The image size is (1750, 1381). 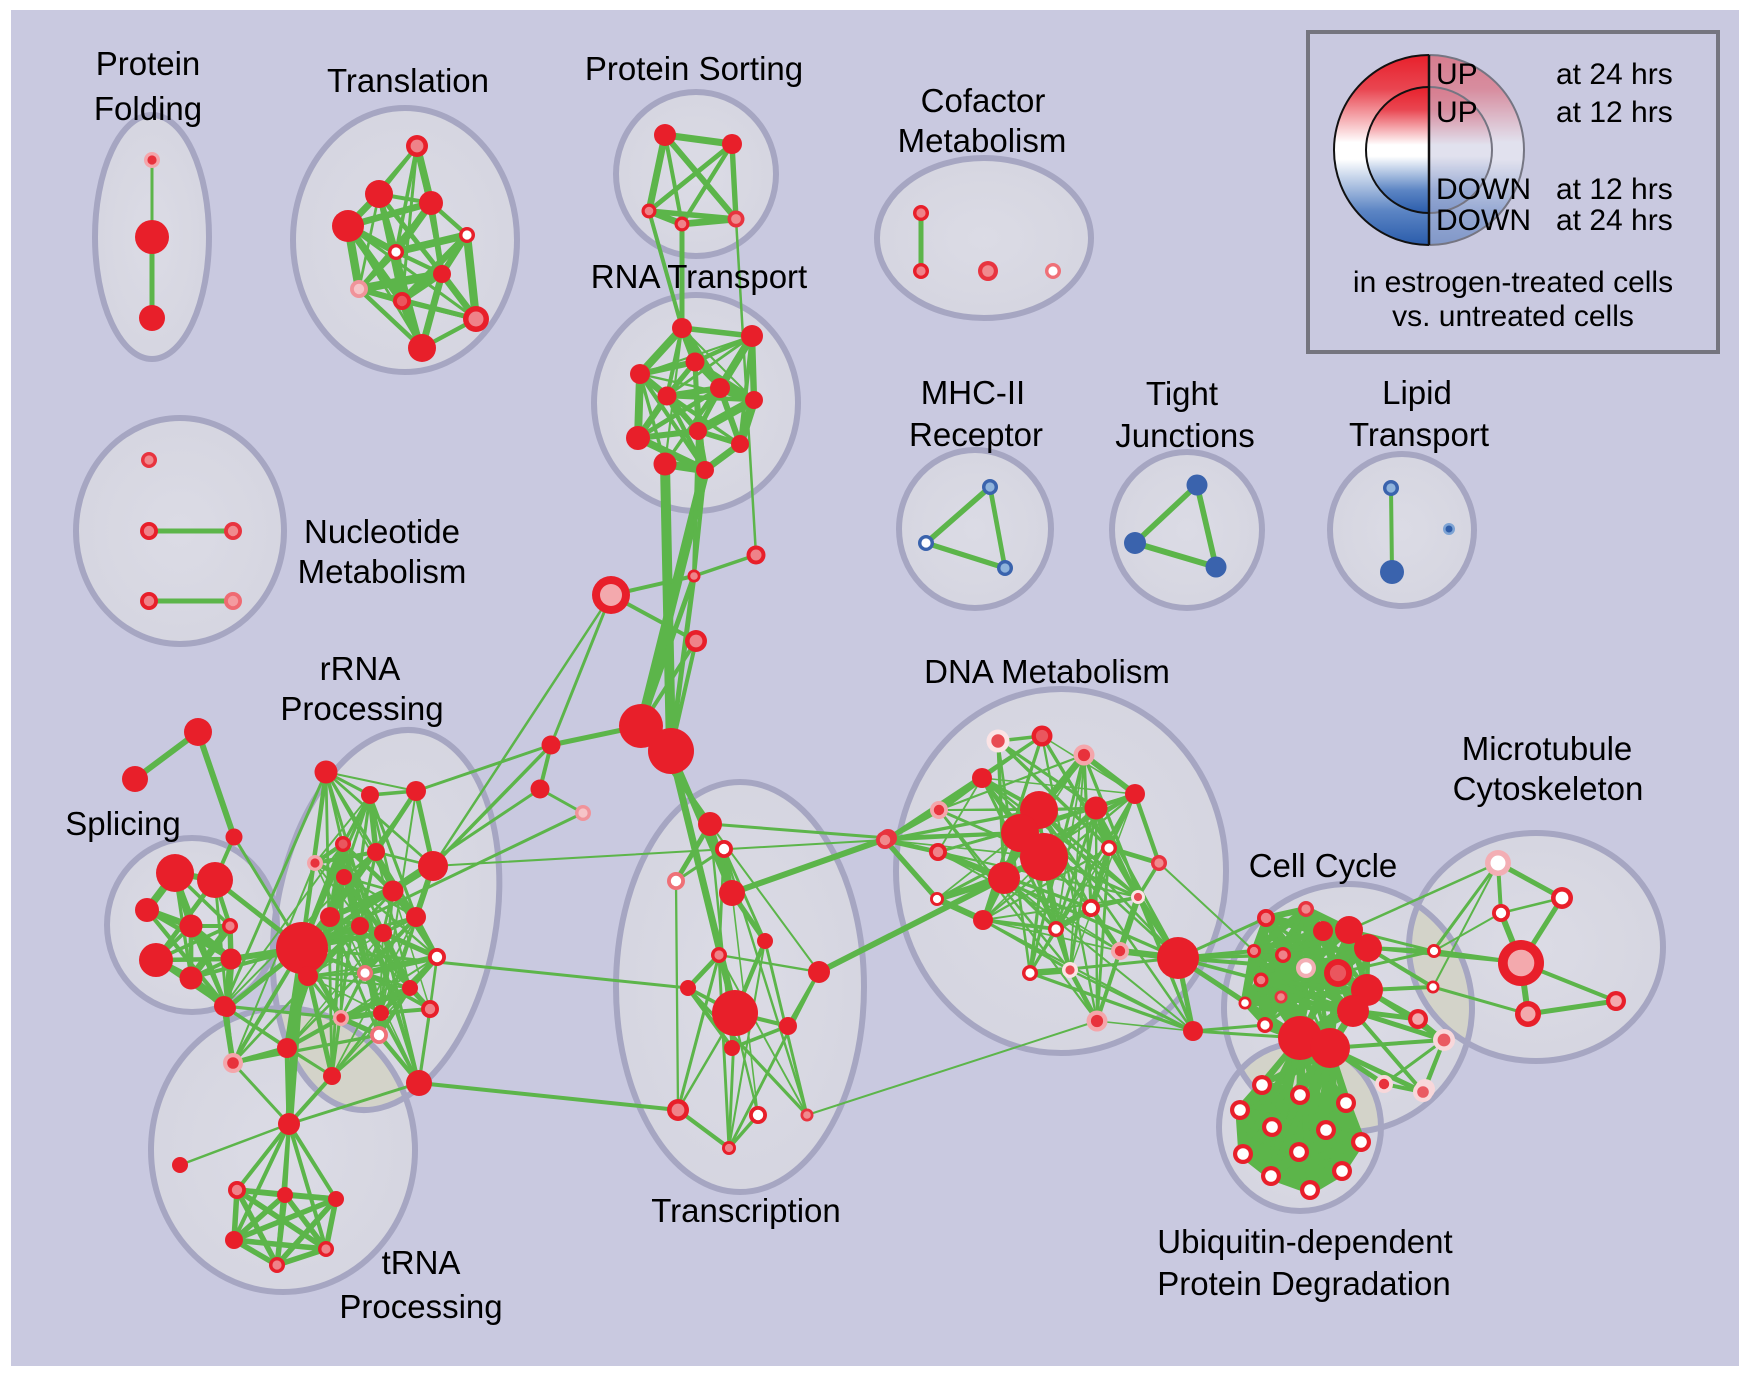 What do you see at coordinates (148, 63) in the screenshot?
I see `svg-text: Protein` at bounding box center [148, 63].